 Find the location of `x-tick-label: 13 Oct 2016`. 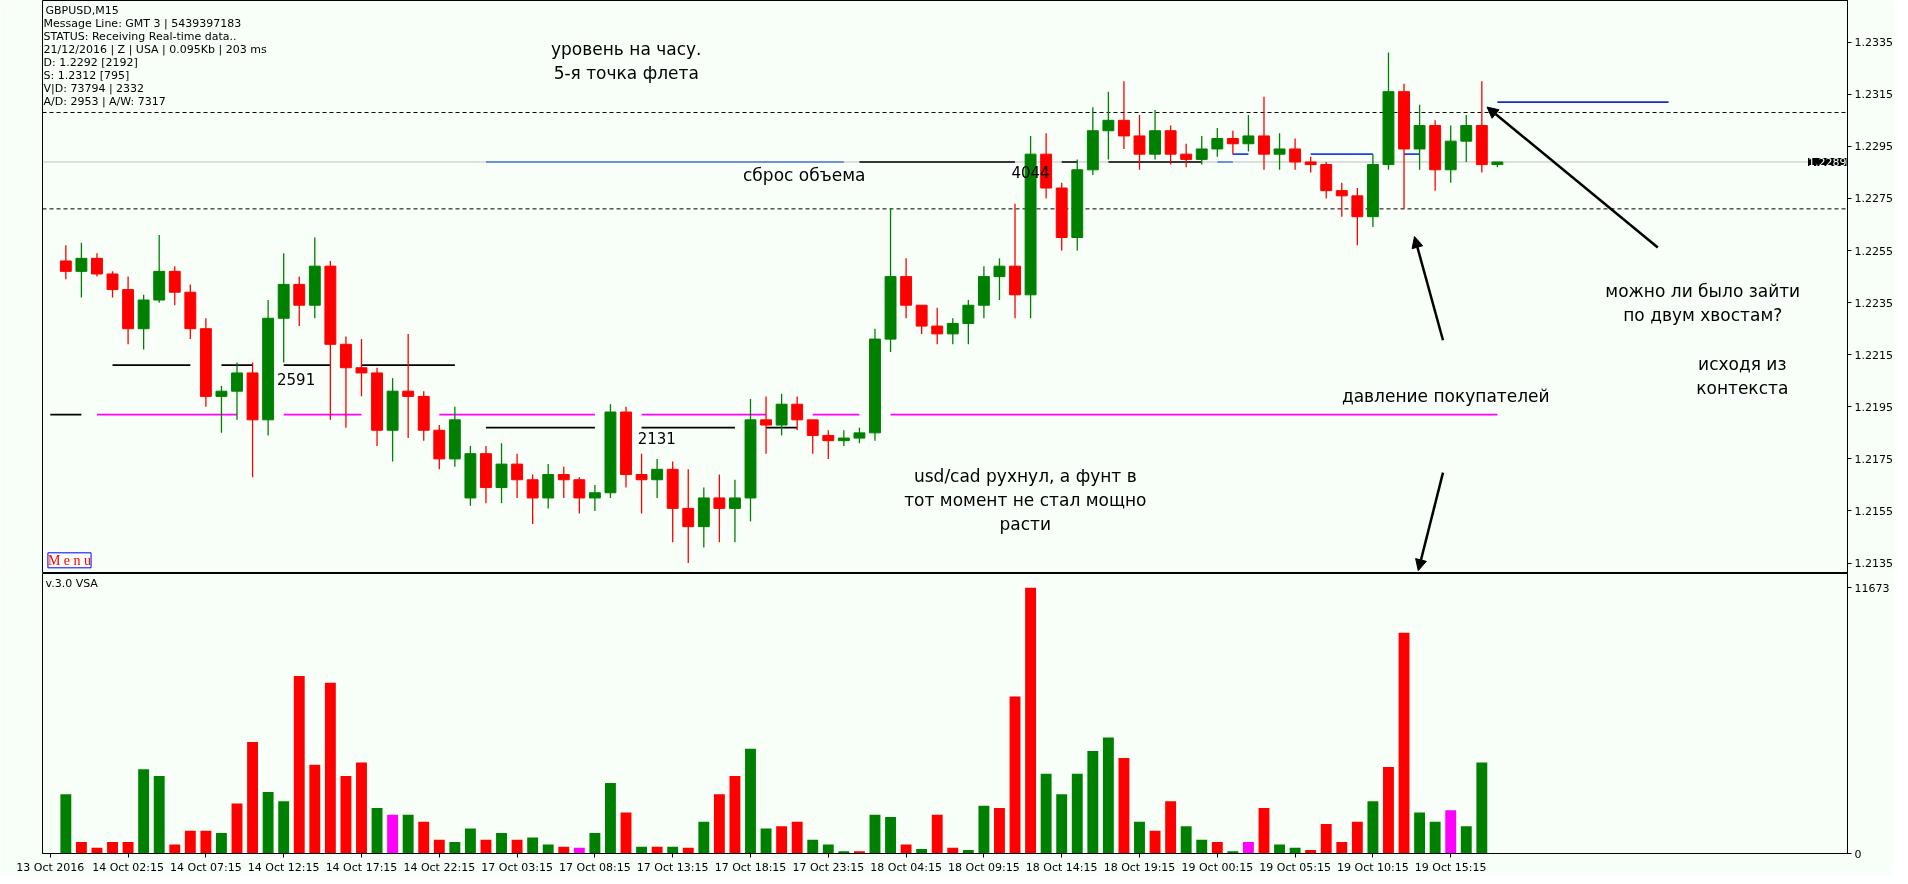

x-tick-label: 13 Oct 2016 is located at coordinates (50, 867).